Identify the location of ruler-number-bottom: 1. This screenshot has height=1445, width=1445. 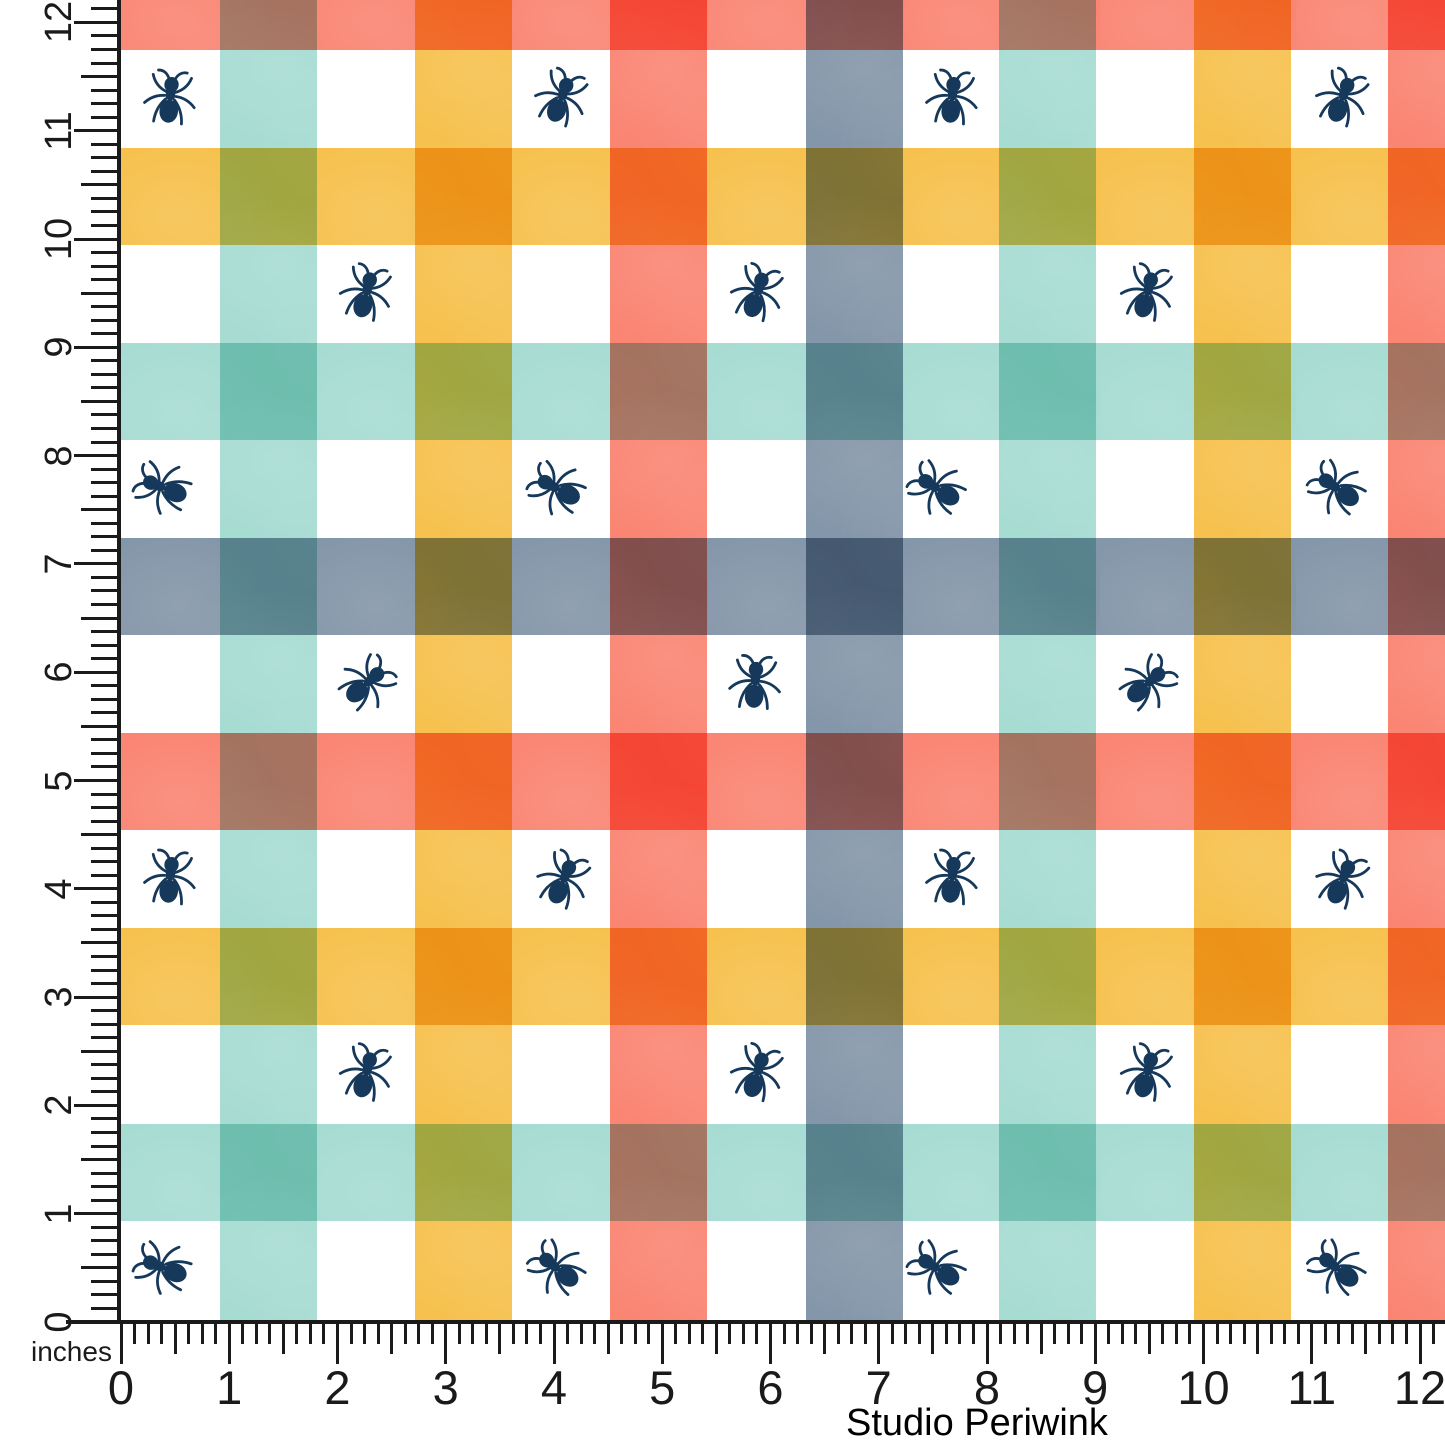
(229, 1387).